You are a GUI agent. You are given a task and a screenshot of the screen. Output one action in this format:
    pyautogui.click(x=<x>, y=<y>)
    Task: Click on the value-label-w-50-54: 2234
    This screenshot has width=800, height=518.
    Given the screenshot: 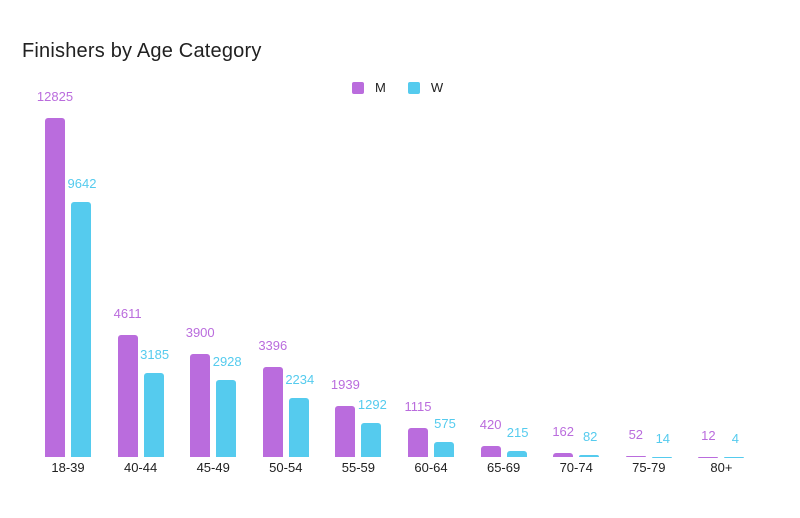 What is the action you would take?
    pyautogui.click(x=300, y=379)
    